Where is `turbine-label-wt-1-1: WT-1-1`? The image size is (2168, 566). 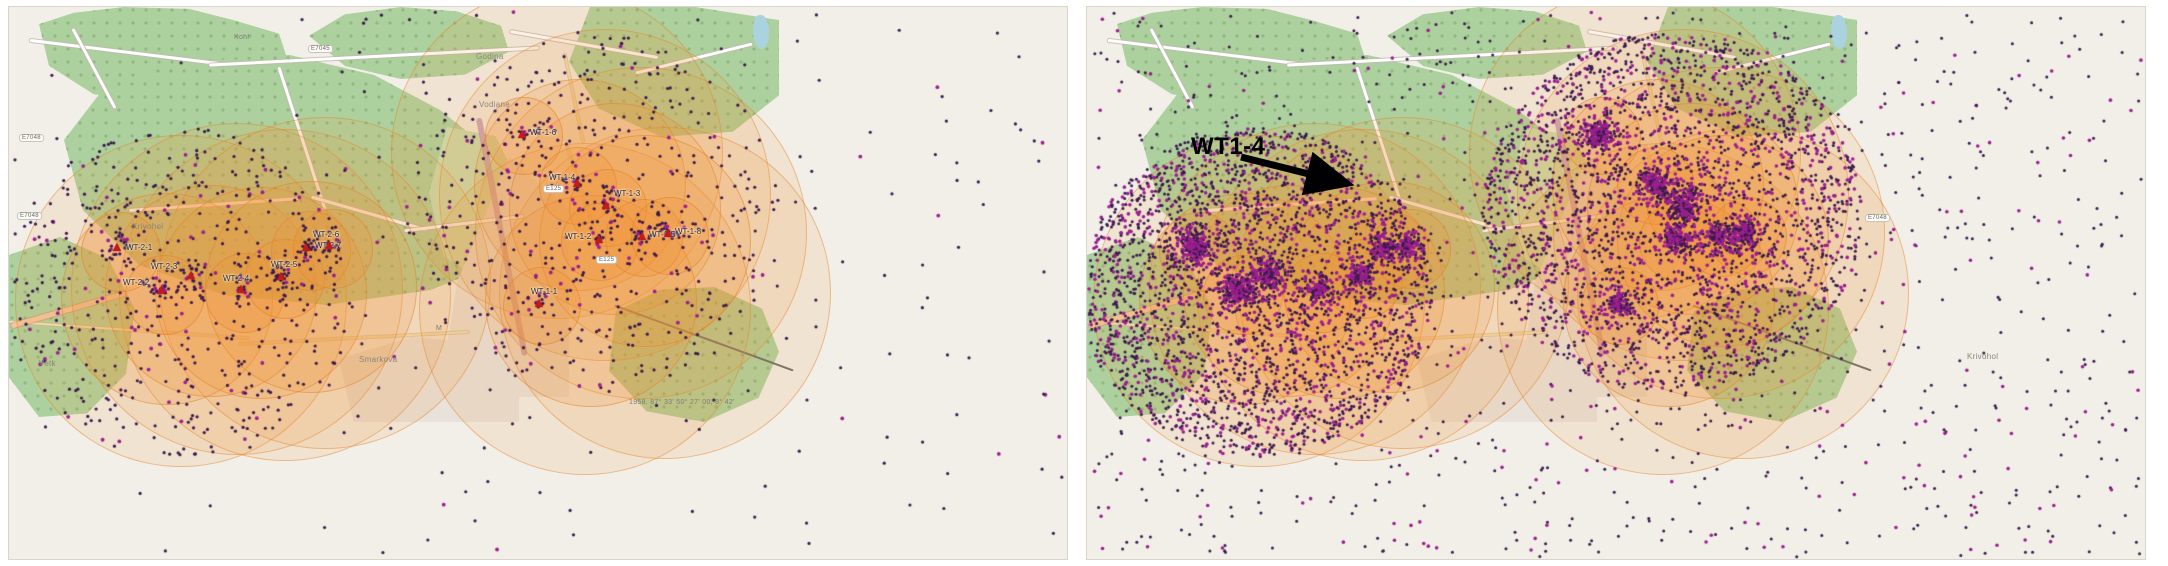 turbine-label-wt-1-1: WT-1-1 is located at coordinates (544, 291).